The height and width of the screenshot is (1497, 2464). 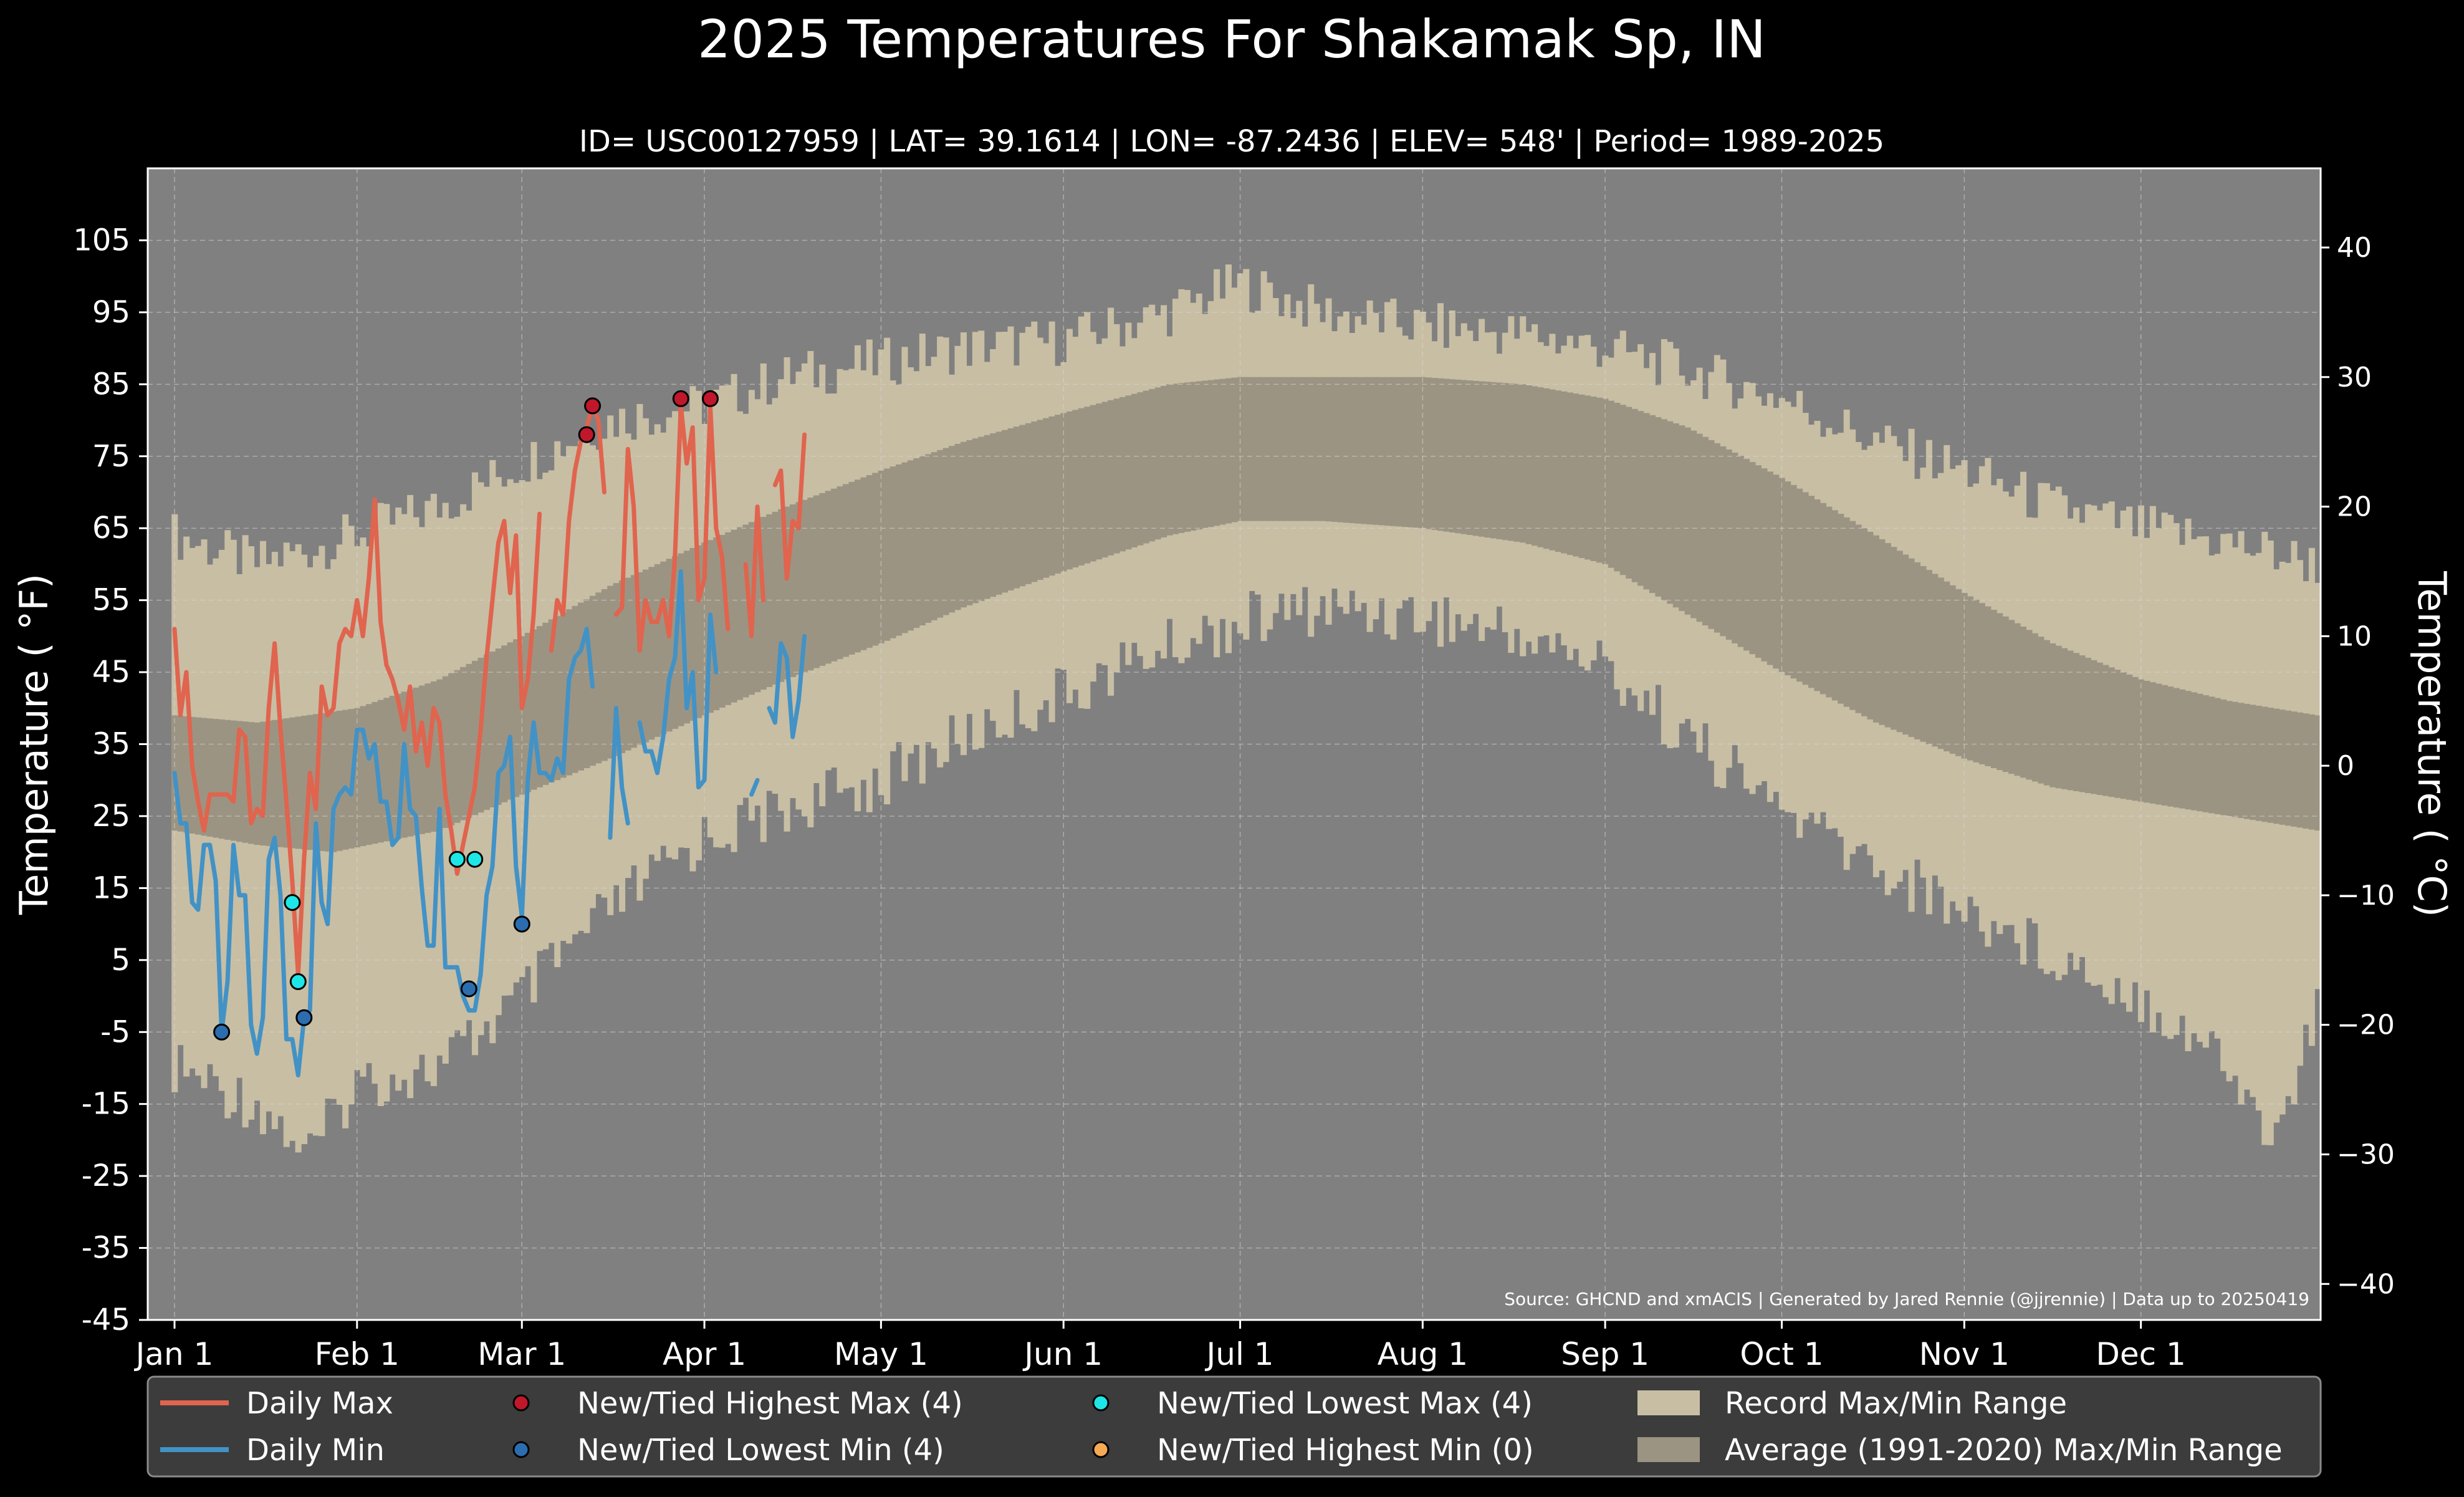 I want to click on x-tick-label: Nov 1, so click(x=1965, y=1354).